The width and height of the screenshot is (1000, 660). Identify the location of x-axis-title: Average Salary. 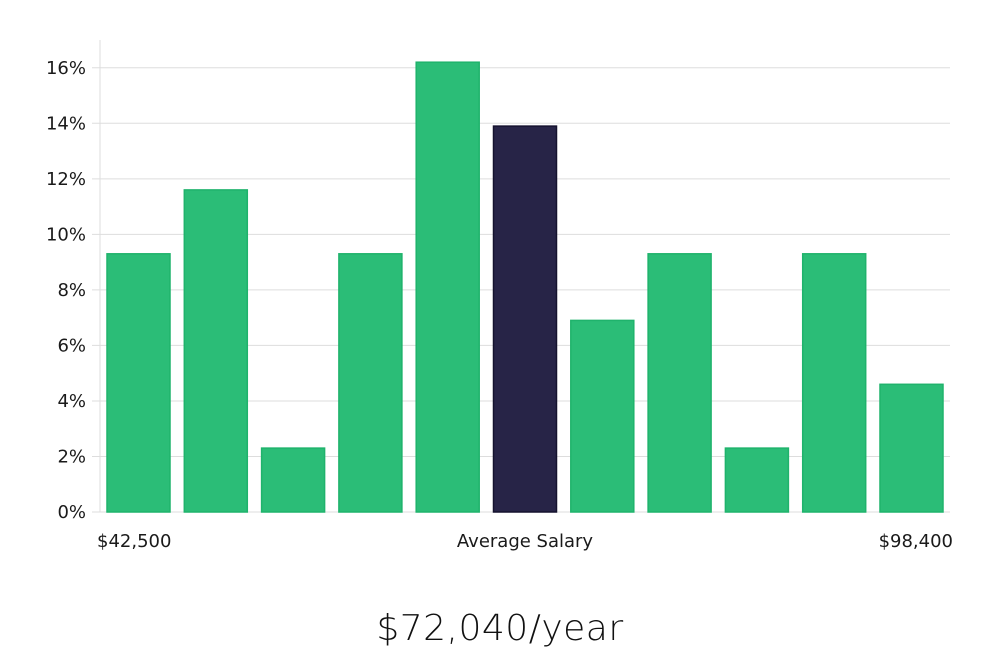
(525, 541).